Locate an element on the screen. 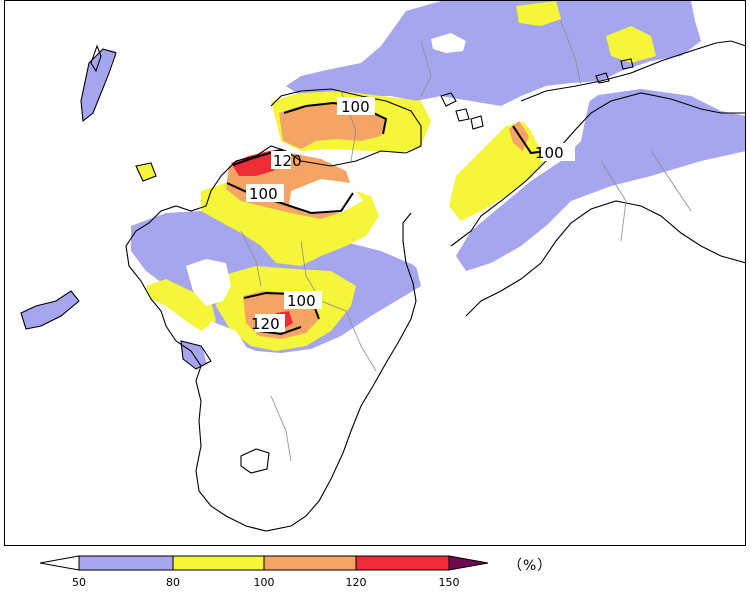 The image size is (750, 605). coast-yakushima is located at coordinates (255, 461).